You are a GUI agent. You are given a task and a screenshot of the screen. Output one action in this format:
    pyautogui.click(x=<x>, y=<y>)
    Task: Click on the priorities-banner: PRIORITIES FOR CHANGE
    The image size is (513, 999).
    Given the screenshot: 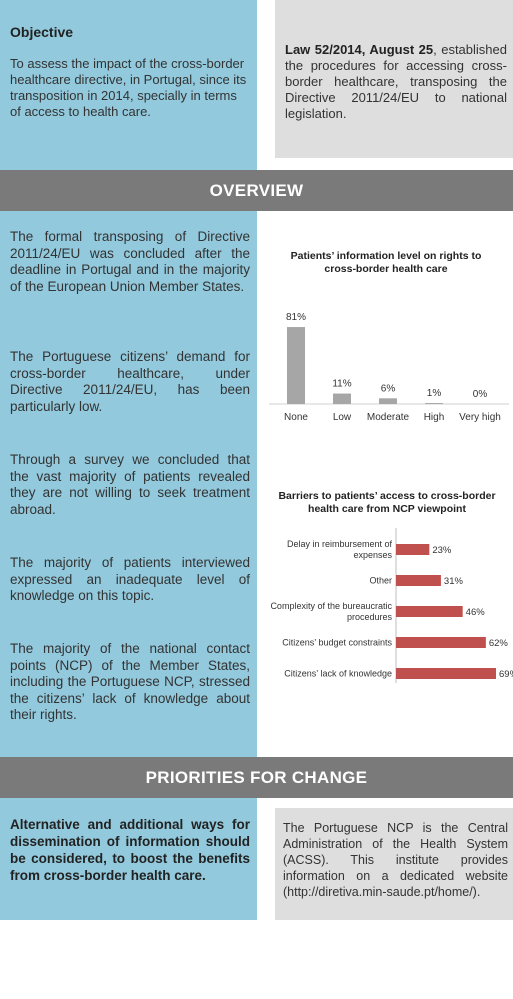 What is the action you would take?
    pyautogui.click(x=256, y=777)
    